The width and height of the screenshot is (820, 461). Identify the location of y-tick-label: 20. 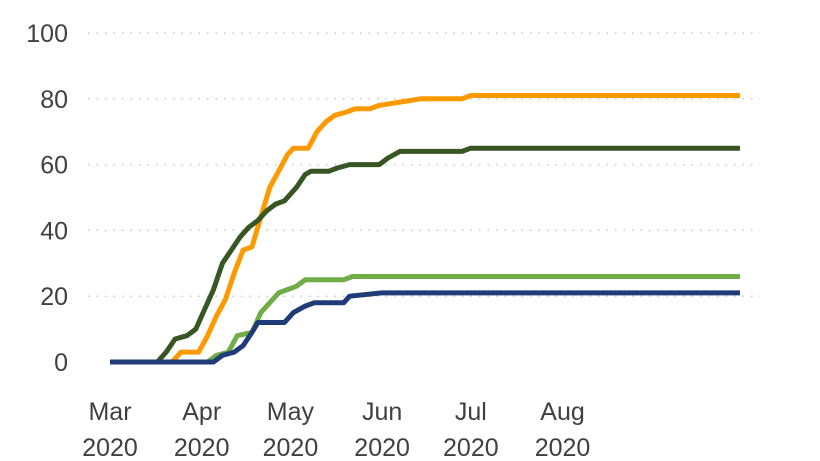
(54, 297).